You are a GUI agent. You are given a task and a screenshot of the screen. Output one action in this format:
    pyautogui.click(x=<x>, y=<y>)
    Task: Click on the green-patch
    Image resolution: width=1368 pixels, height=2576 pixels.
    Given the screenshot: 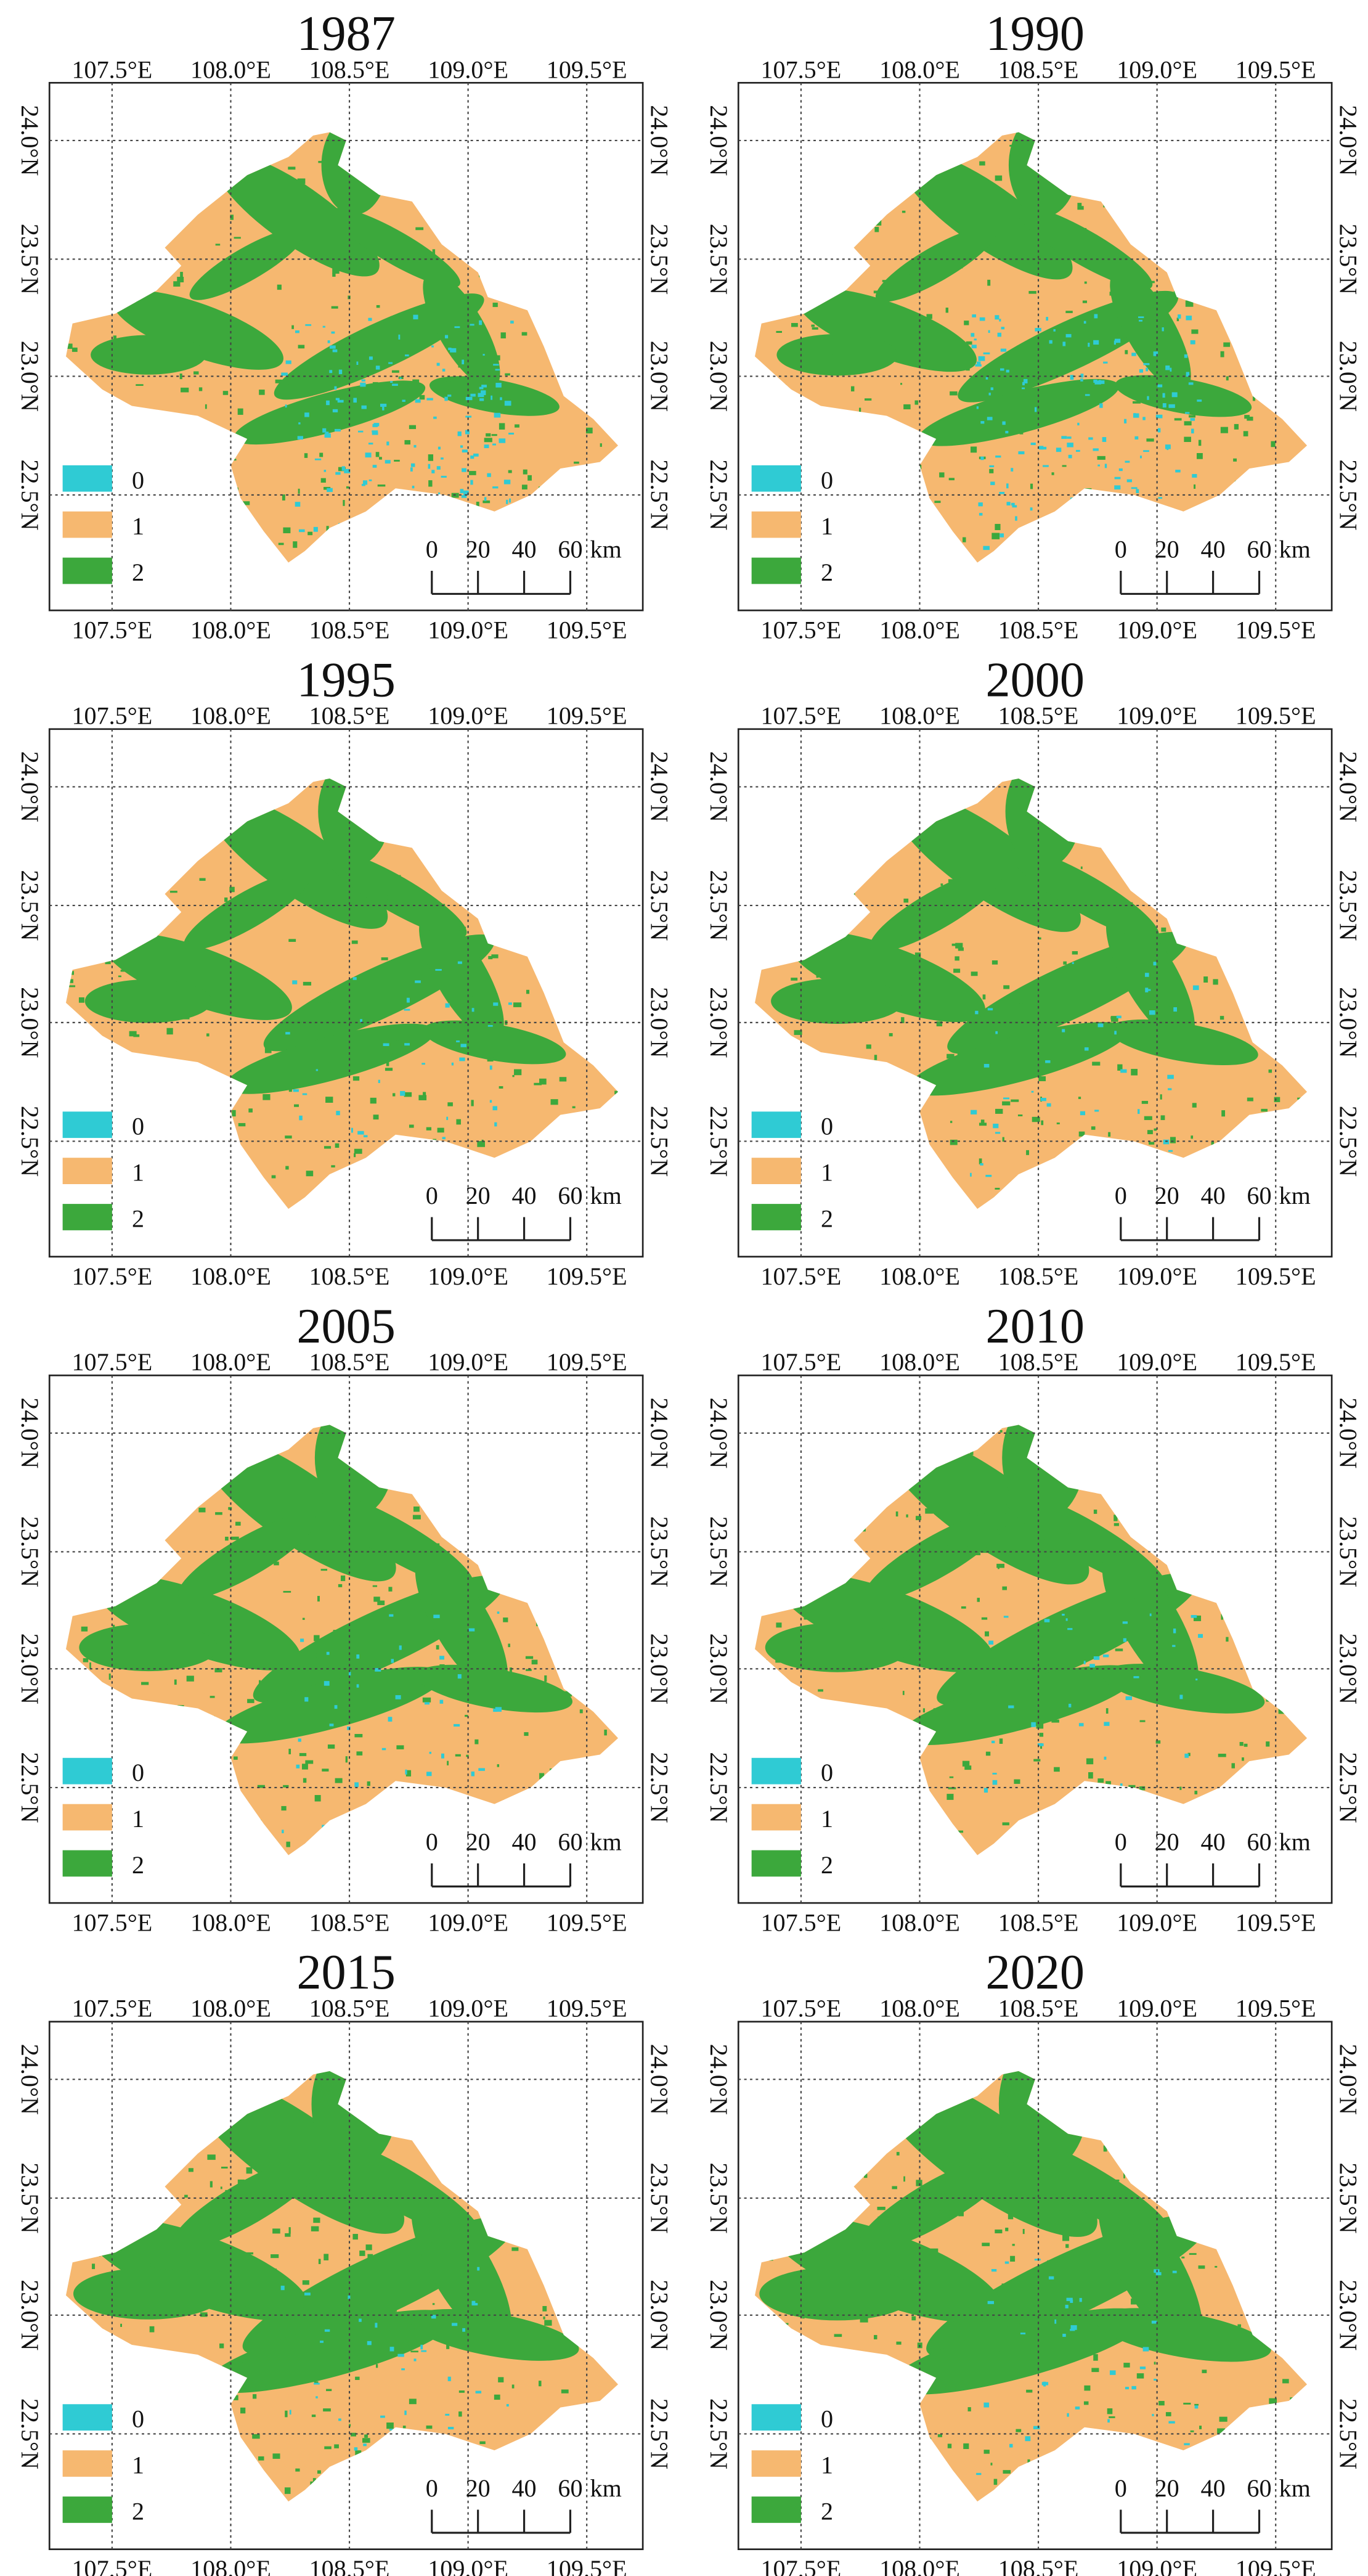 What is the action you would take?
    pyautogui.click(x=936, y=1556)
    